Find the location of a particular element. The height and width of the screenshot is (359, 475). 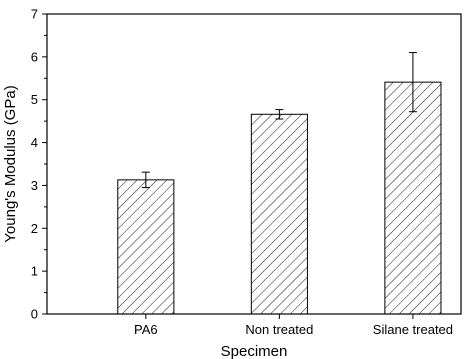

x-axis-title: Specimen is located at coordinates (254, 351).